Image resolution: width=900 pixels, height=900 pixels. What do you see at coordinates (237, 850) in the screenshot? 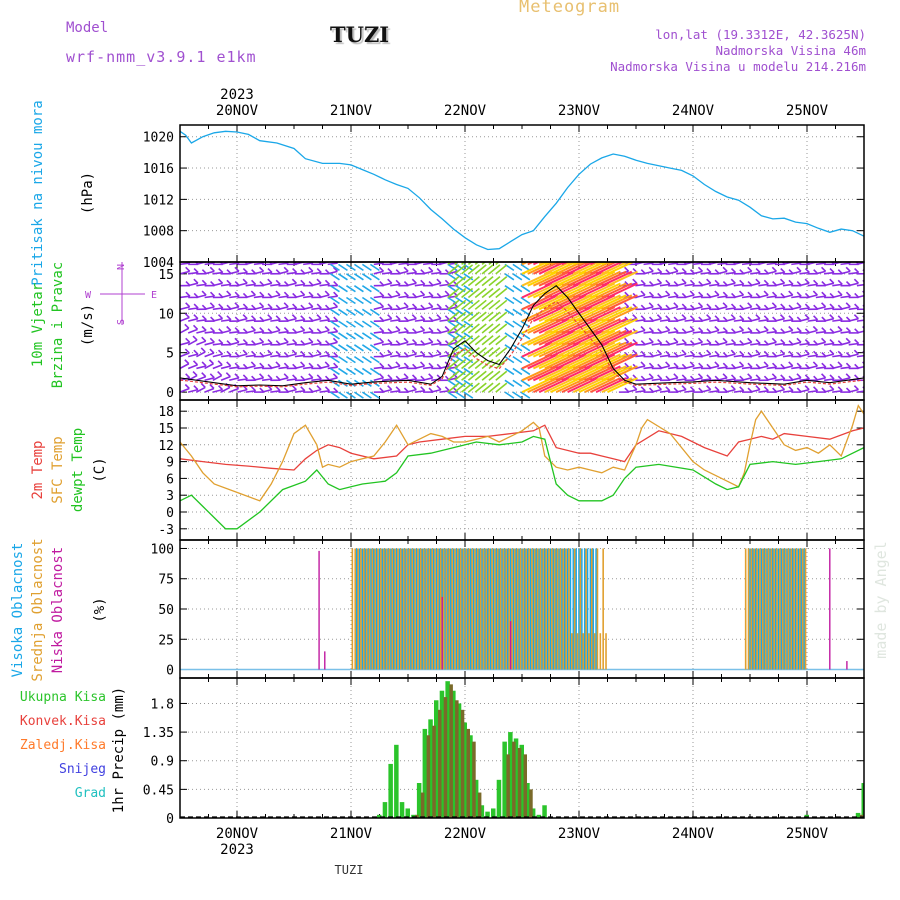
I see `bottom-year-label: 2023` at bounding box center [237, 850].